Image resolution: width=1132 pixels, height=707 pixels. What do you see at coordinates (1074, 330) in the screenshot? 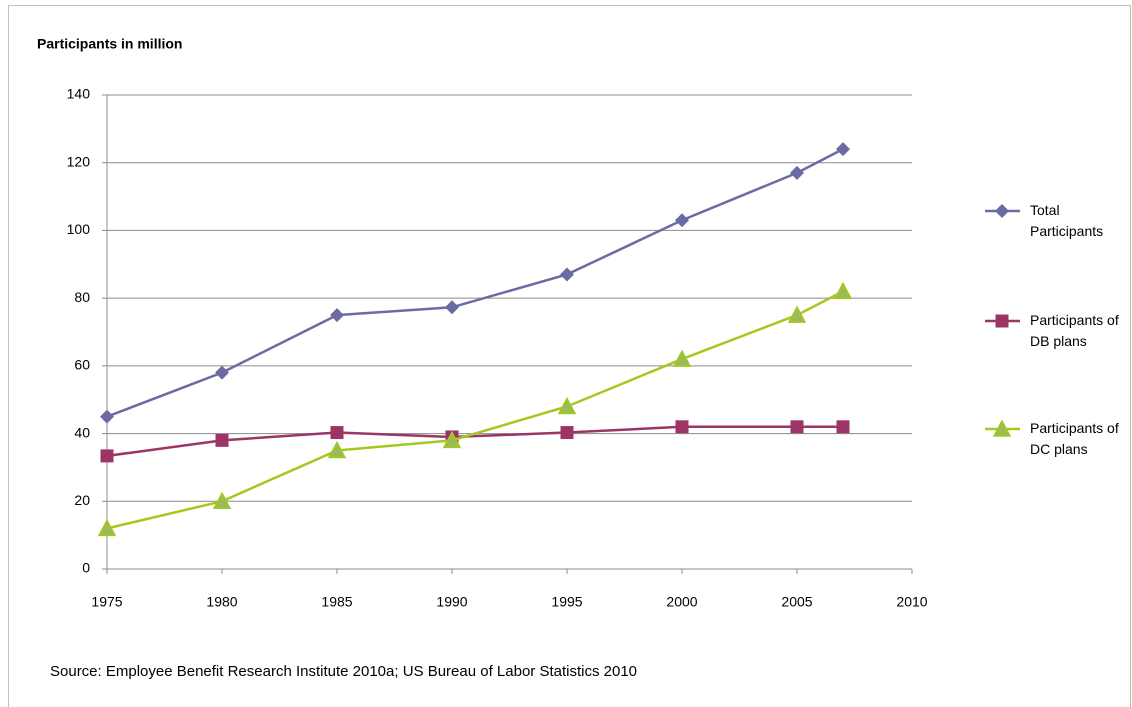
I see `legend-label: Participants of DB plans` at bounding box center [1074, 330].